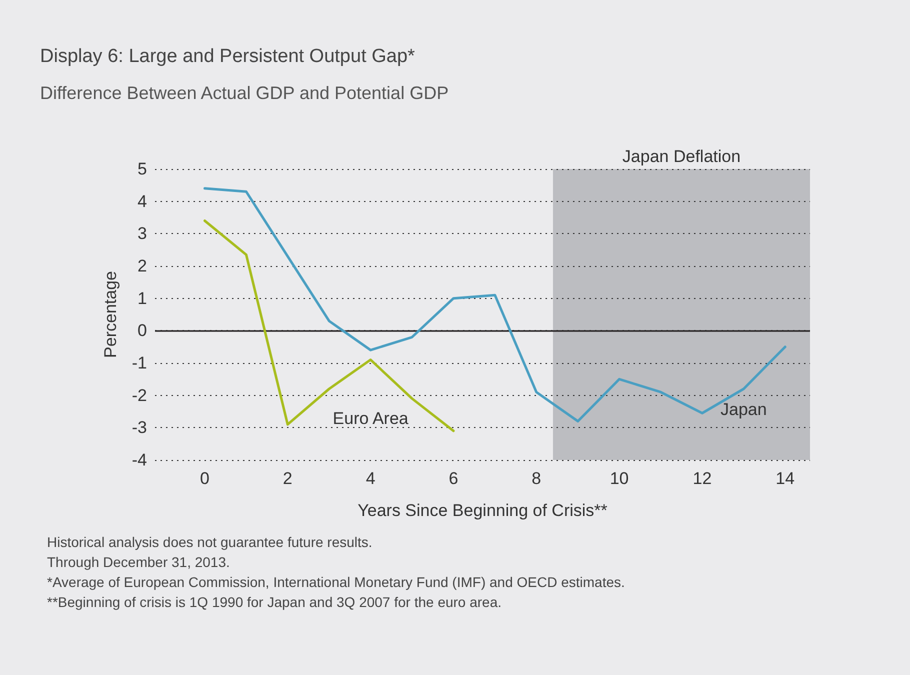 The image size is (910, 675). Describe the element at coordinates (139, 428) in the screenshot. I see `y-tick-label: -3` at that location.